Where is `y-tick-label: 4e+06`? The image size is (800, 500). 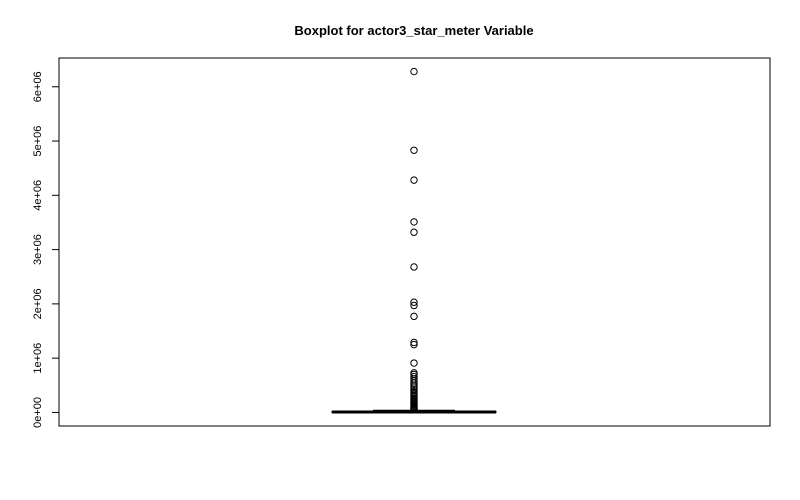
y-tick-label: 4e+06 is located at coordinates (38, 195).